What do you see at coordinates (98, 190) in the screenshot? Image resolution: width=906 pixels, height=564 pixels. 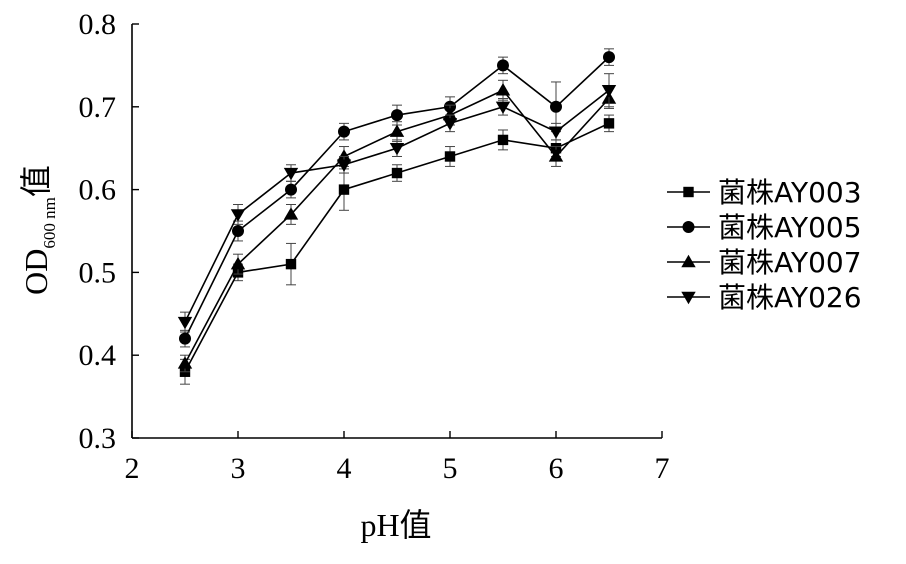 I see `y-tick-label: 0.6` at bounding box center [98, 190].